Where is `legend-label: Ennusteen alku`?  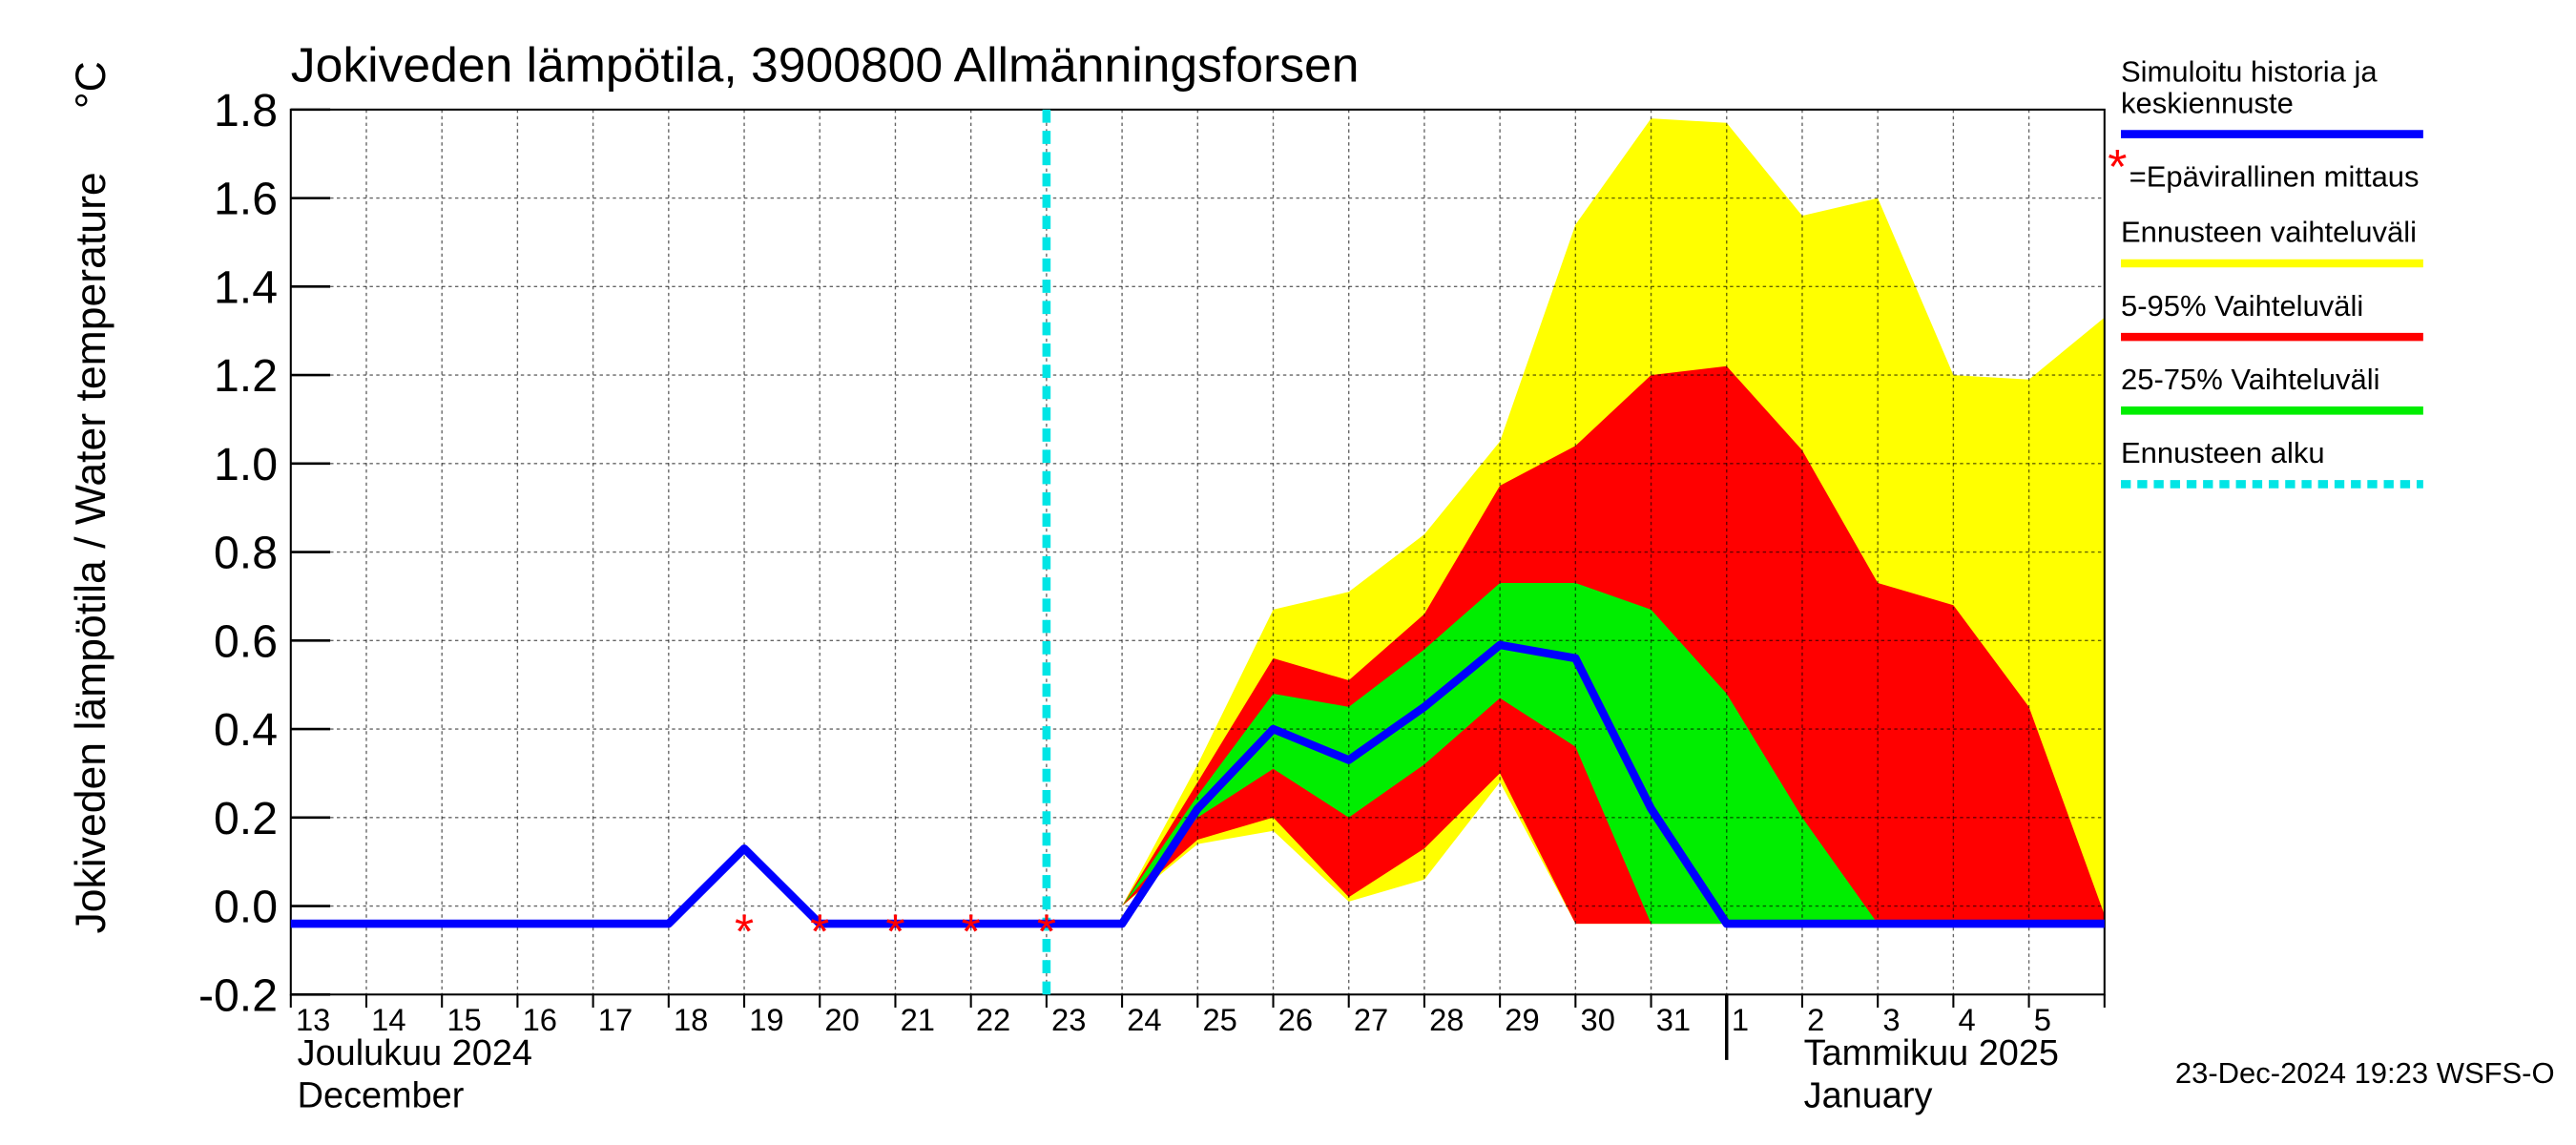 legend-label: Ennusteen alku is located at coordinates (2223, 453).